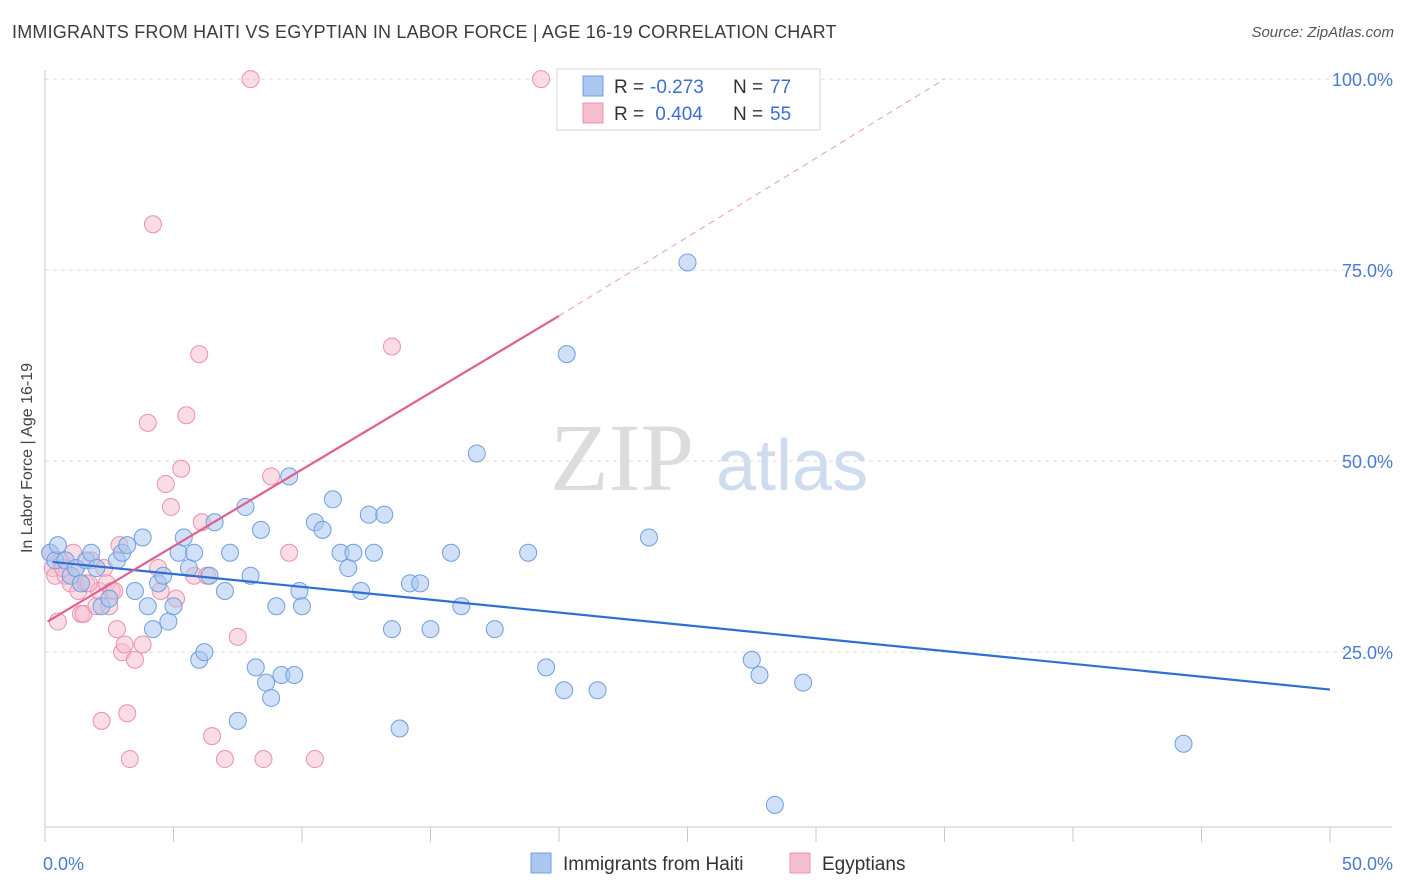 The width and height of the screenshot is (1406, 892). What do you see at coordinates (688, 99) in the screenshot?
I see `stats-legend: R = -0.273 N = 77 R = 0.404 N = 55` at bounding box center [688, 99].